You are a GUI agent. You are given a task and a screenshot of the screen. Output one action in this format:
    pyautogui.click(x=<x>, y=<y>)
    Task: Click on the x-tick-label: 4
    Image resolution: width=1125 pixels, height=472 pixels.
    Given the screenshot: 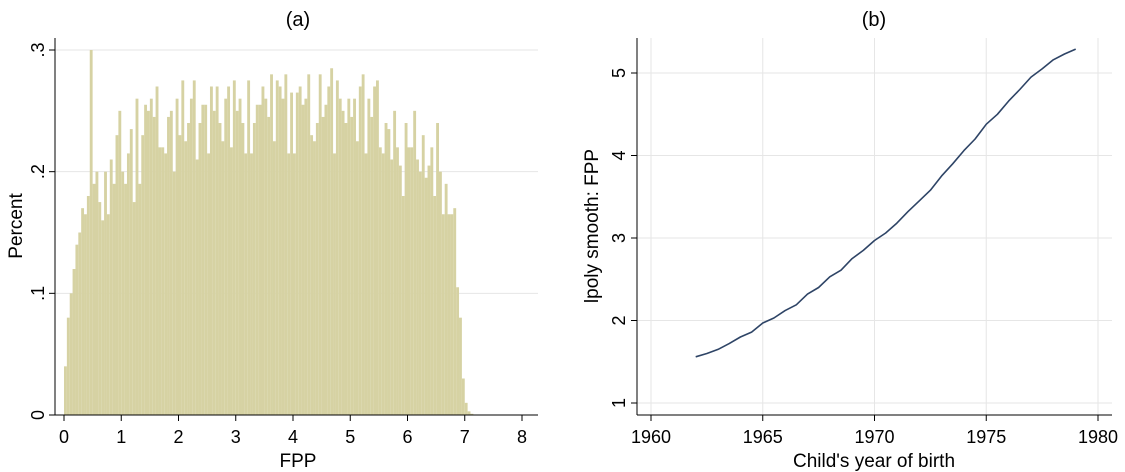 What is the action you would take?
    pyautogui.click(x=293, y=437)
    